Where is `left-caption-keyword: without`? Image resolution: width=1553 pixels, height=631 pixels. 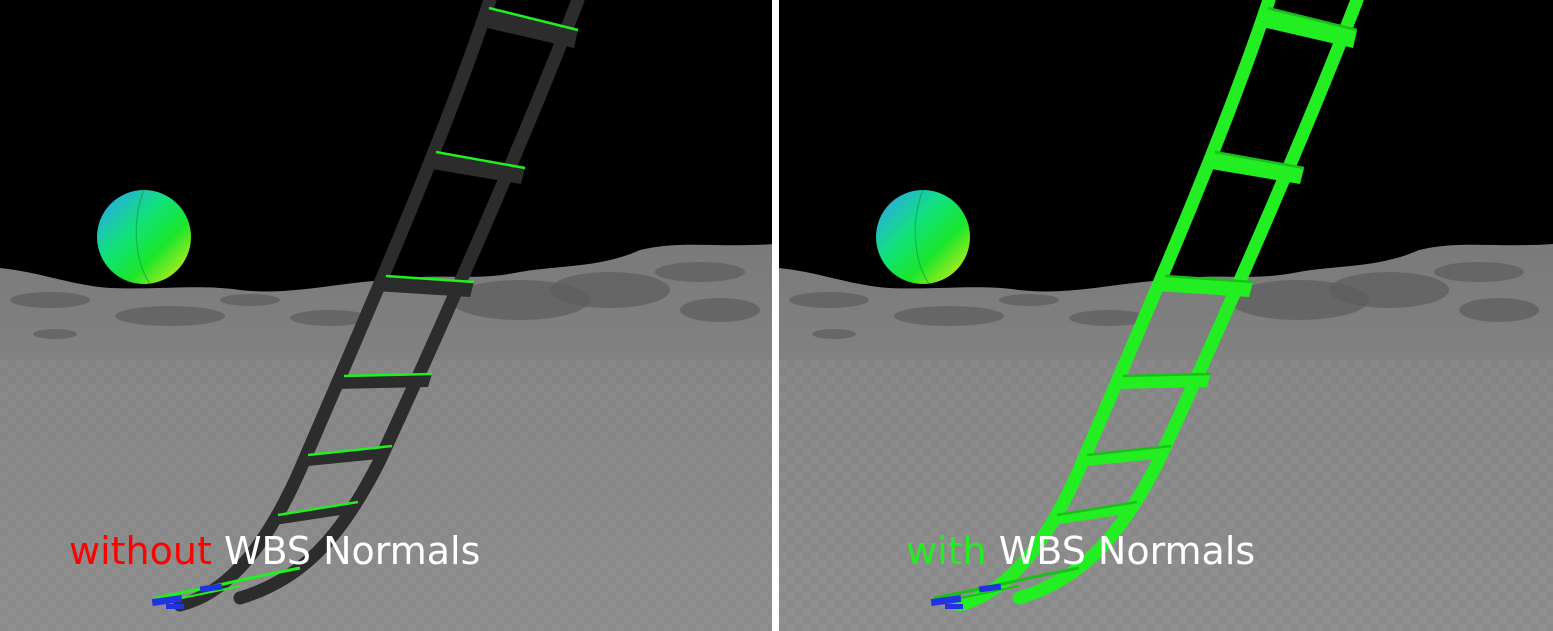 left-caption-keyword: without is located at coordinates (140, 551).